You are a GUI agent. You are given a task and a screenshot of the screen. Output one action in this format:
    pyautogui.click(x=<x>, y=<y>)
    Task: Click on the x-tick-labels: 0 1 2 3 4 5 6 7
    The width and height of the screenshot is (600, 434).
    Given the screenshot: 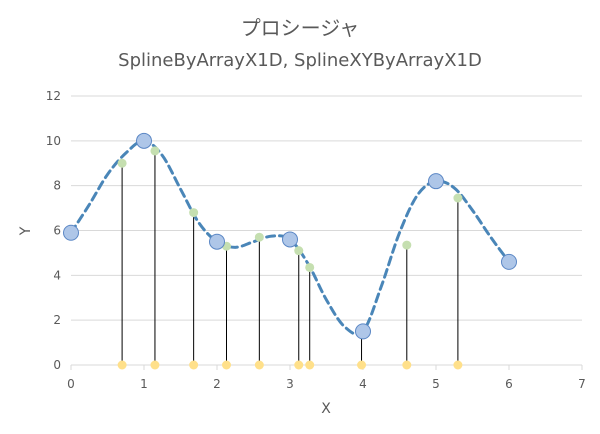 What is the action you would take?
    pyautogui.click(x=326, y=384)
    